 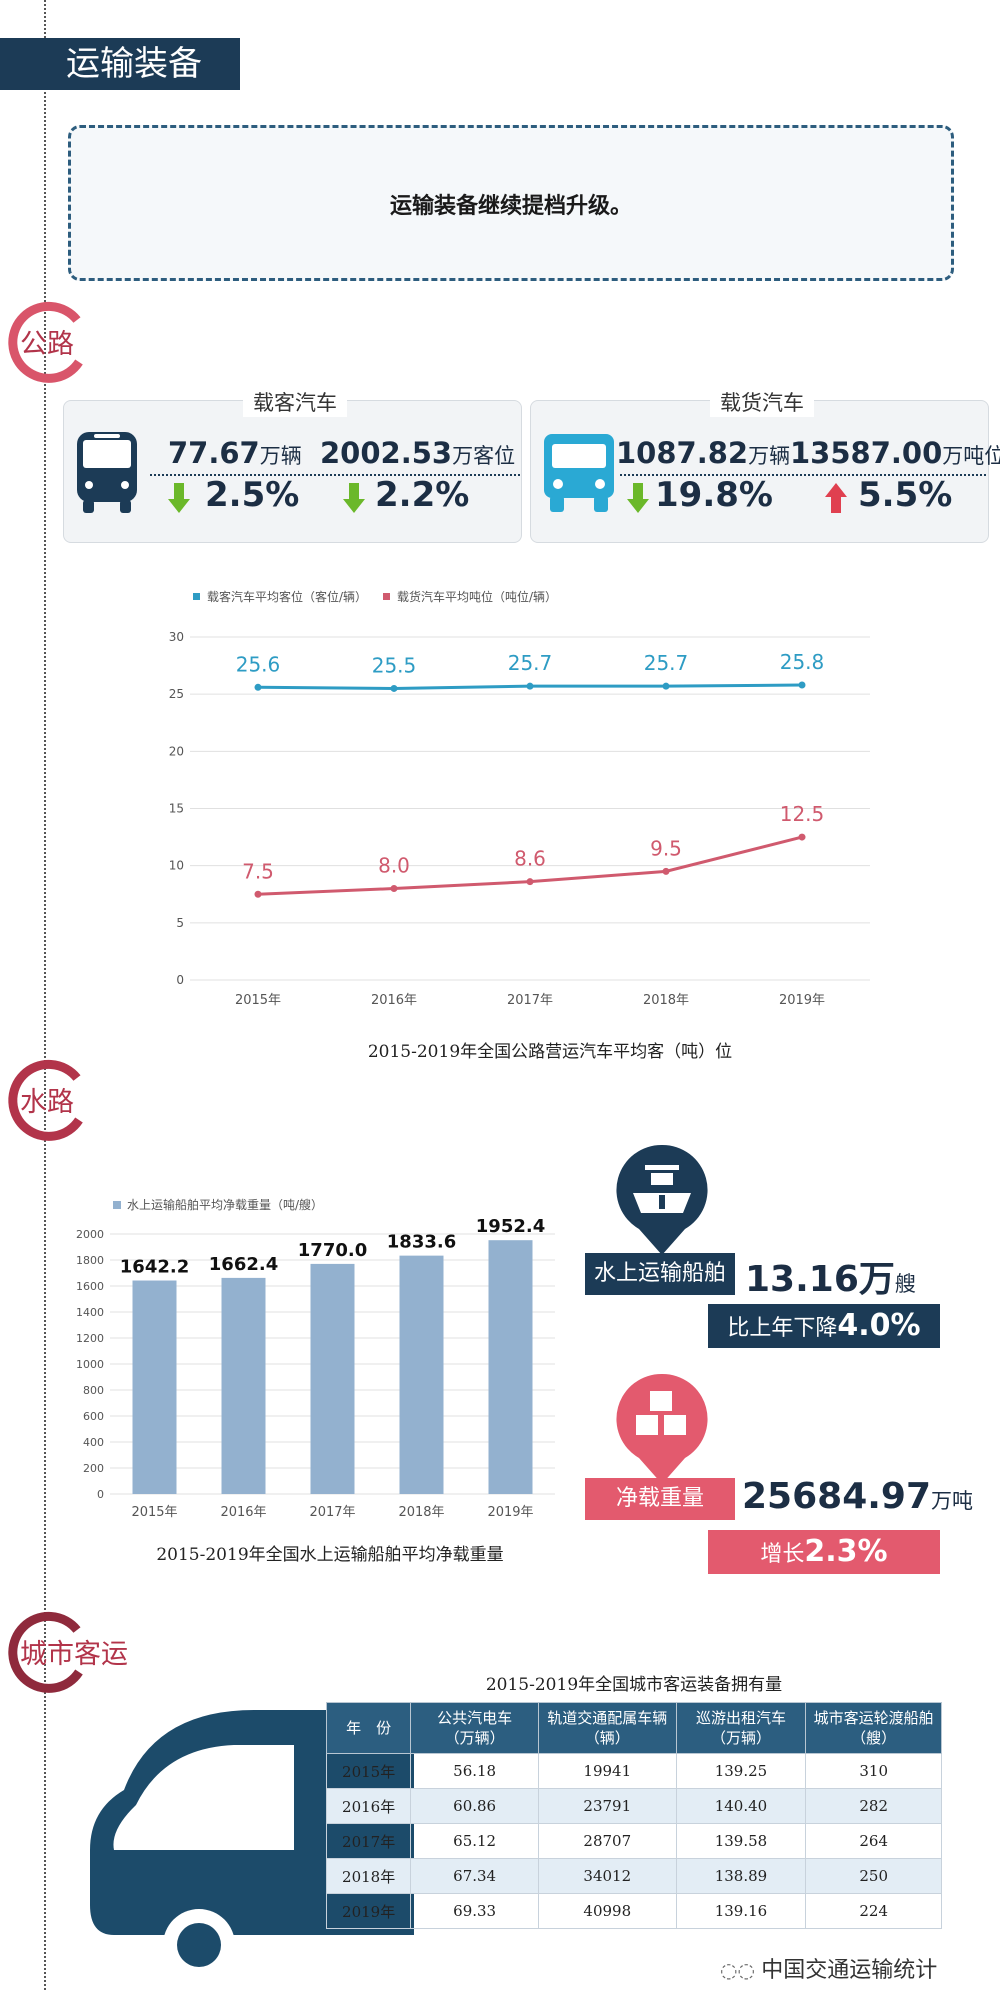 What do you see at coordinates (474, 1841) in the screenshot?
I see `cell-bus: 65.12` at bounding box center [474, 1841].